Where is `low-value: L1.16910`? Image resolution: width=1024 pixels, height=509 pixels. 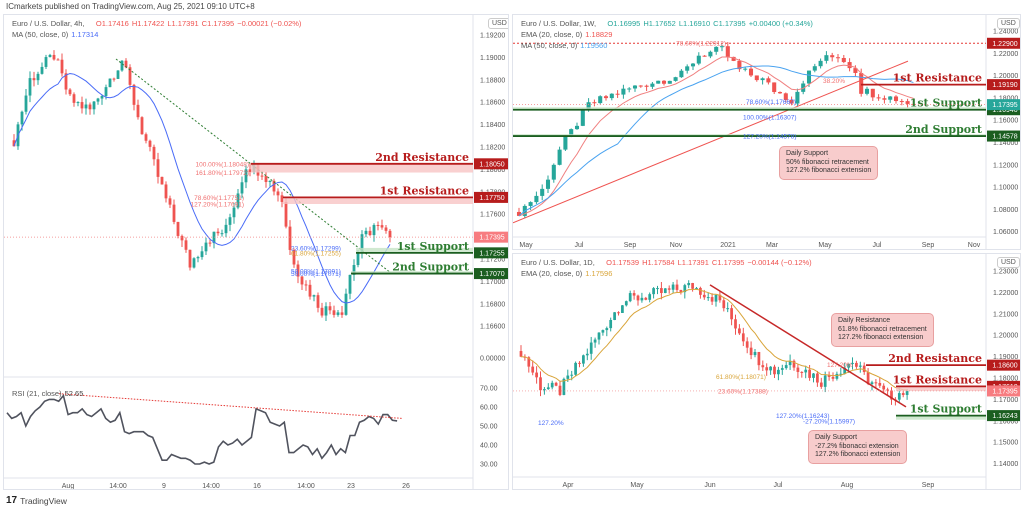
low-value: L1.16910 is located at coordinates (694, 23).